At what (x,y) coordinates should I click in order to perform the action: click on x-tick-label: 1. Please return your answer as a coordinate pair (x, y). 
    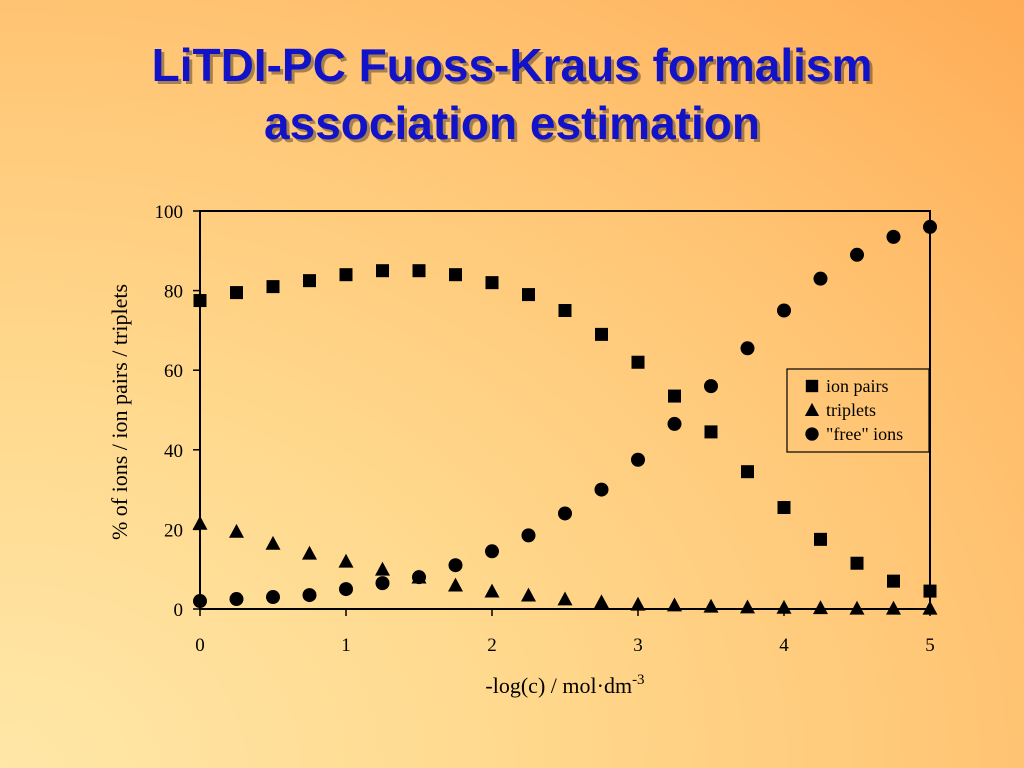
    Looking at the image, I should click on (346, 645).